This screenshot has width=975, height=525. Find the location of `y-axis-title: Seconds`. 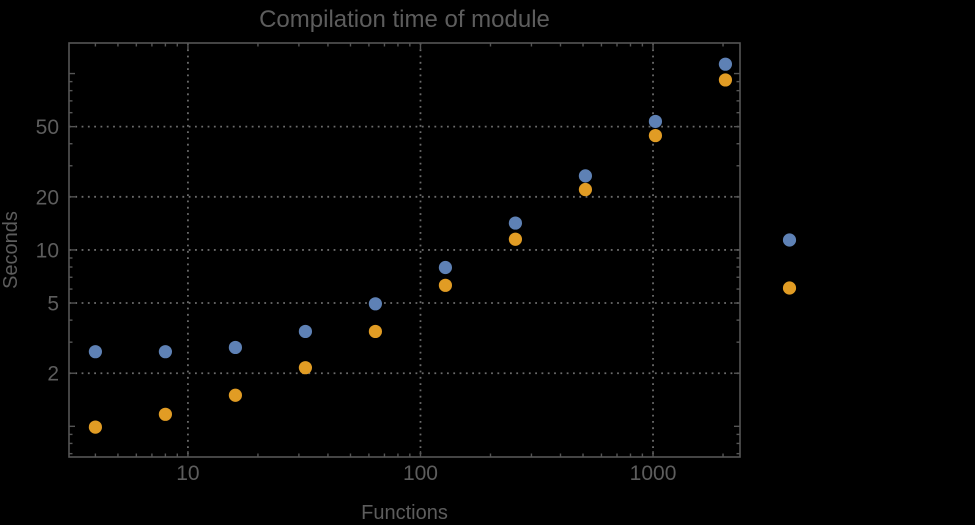

y-axis-title: Seconds is located at coordinates (11, 250).